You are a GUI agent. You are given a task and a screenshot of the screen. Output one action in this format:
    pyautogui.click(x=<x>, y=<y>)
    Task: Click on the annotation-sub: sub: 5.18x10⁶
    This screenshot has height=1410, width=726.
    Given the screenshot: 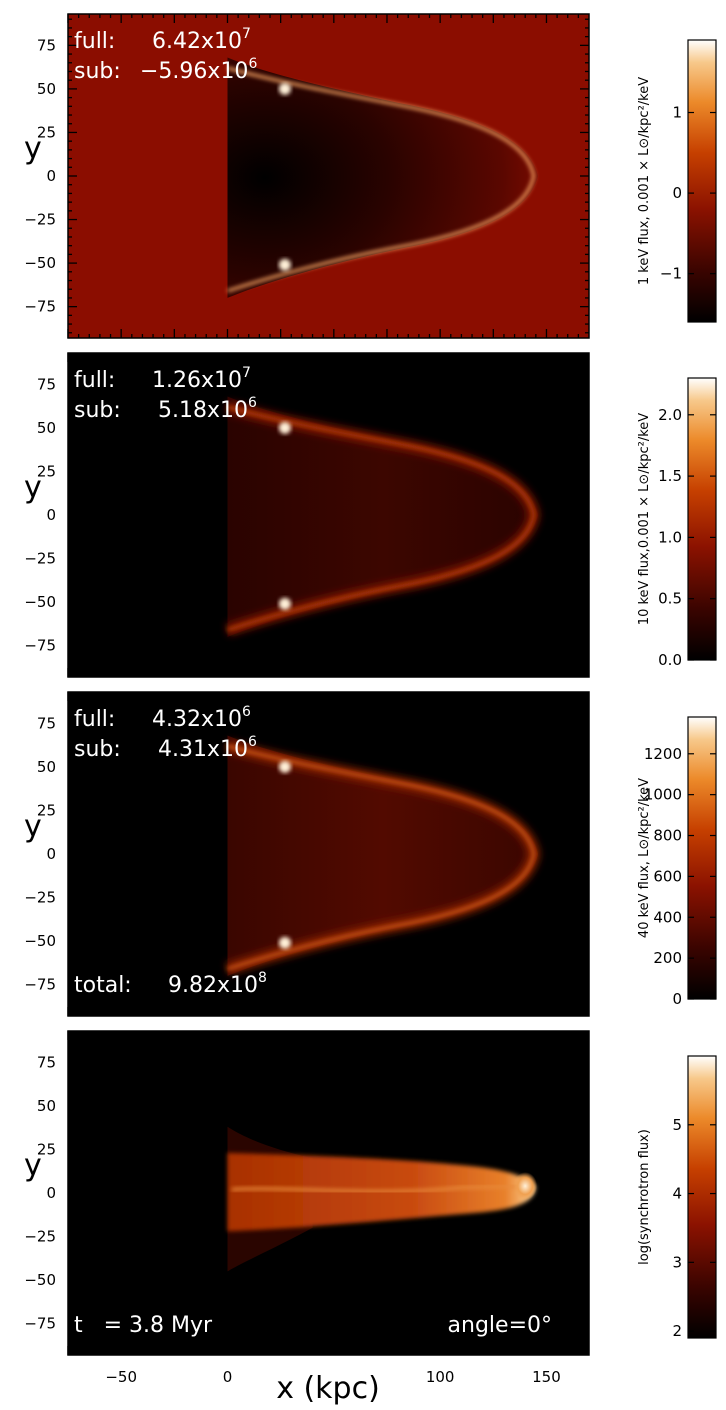 What is the action you would take?
    pyautogui.click(x=165, y=409)
    